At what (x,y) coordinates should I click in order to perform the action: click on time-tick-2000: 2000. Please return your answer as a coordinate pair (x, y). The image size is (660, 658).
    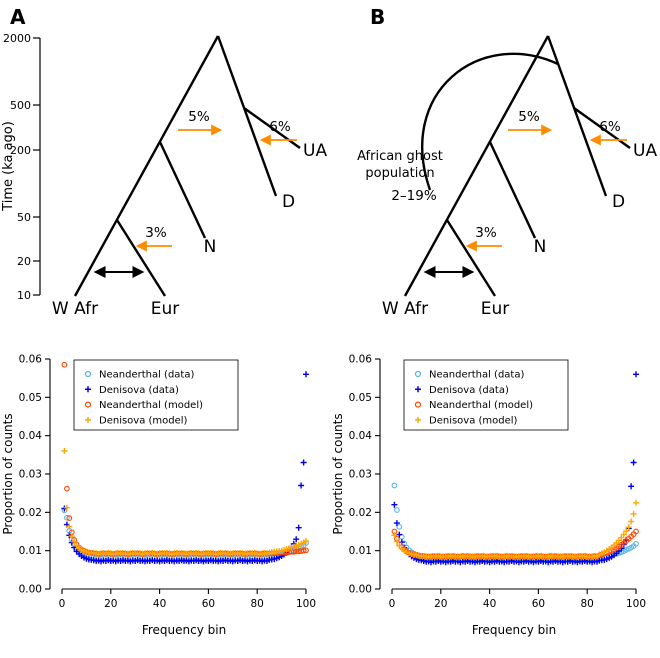
    Looking at the image, I should click on (17, 38).